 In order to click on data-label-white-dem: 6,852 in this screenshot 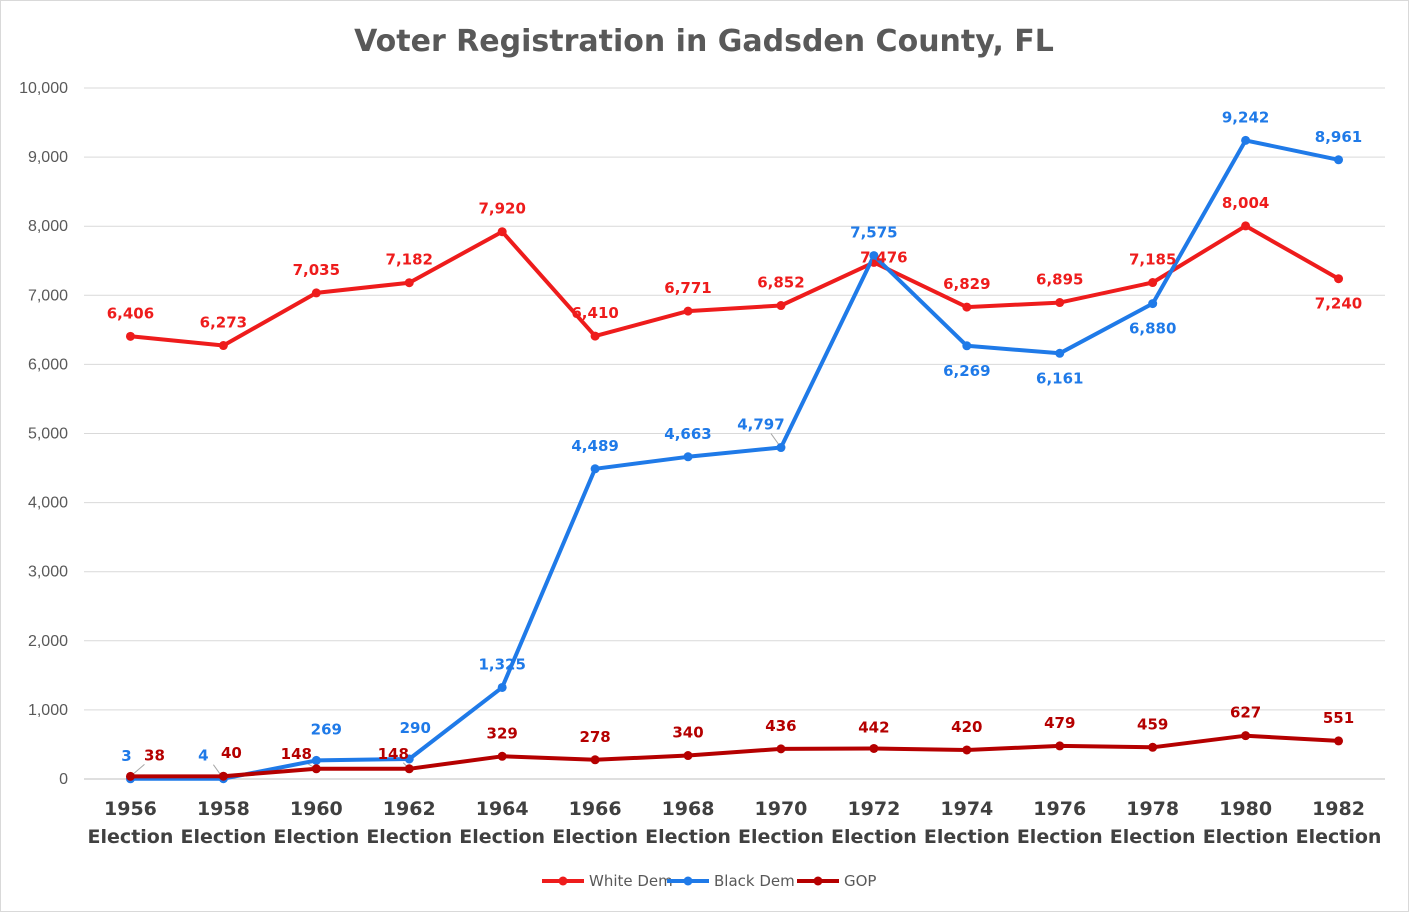, I will do `click(780, 283)`.